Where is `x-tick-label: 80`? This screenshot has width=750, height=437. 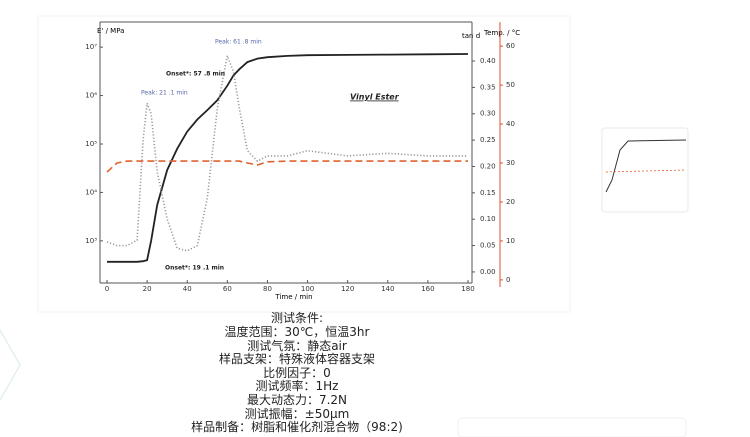 x-tick-label: 80 is located at coordinates (267, 289).